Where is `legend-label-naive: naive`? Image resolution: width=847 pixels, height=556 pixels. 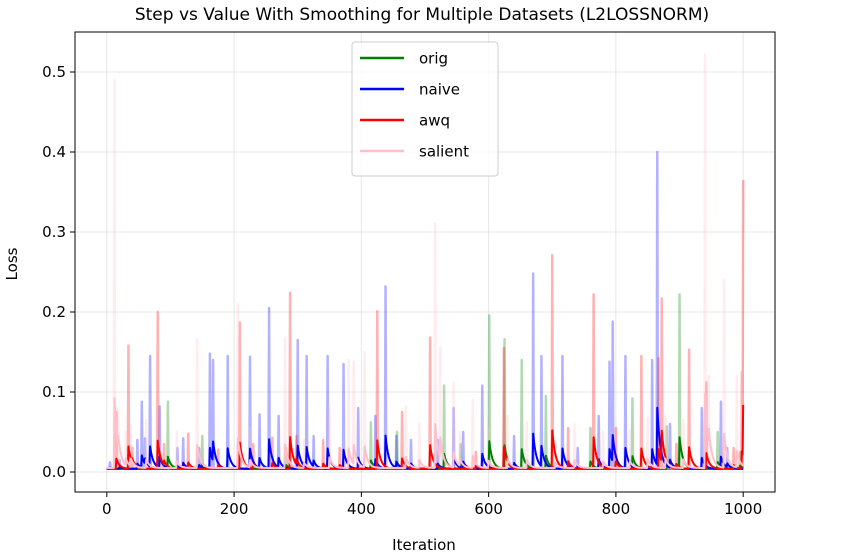
legend-label-naive: naive is located at coordinates (439, 90).